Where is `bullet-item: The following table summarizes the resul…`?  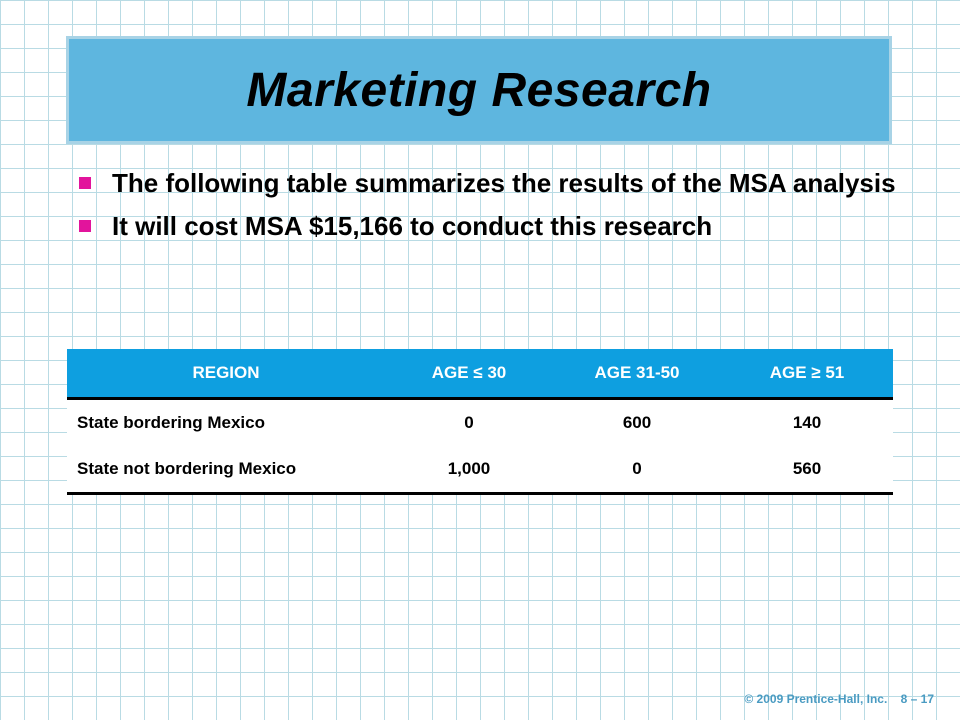
bullet-item: The following table summarizes the resul… is located at coordinates (486, 183).